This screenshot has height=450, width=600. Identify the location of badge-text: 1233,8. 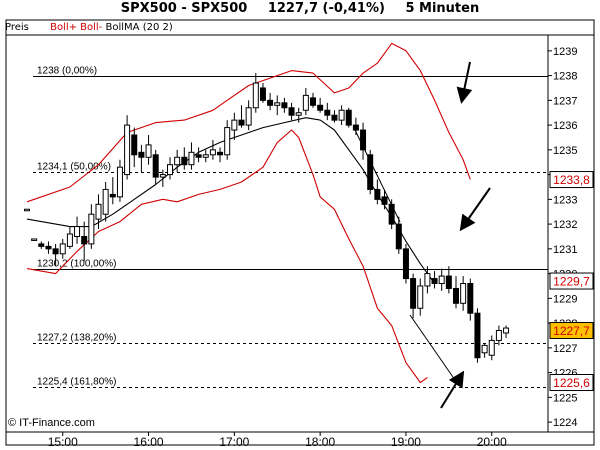
(571, 180).